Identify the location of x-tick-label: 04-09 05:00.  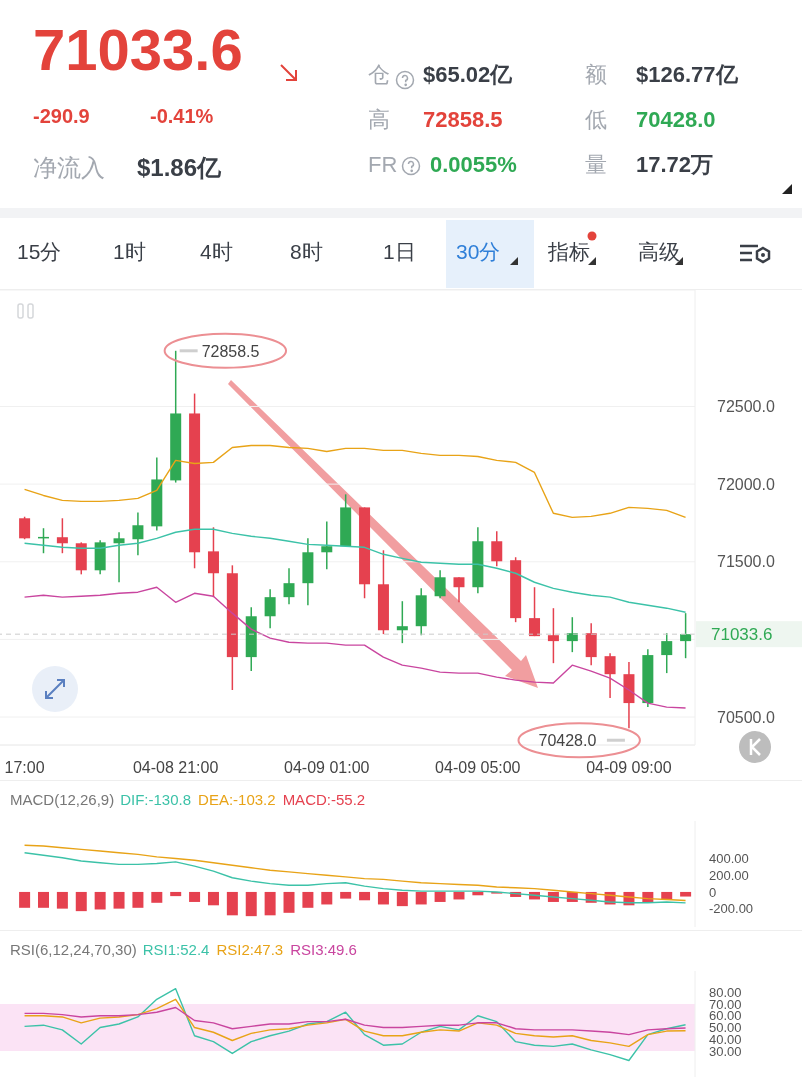
(478, 767).